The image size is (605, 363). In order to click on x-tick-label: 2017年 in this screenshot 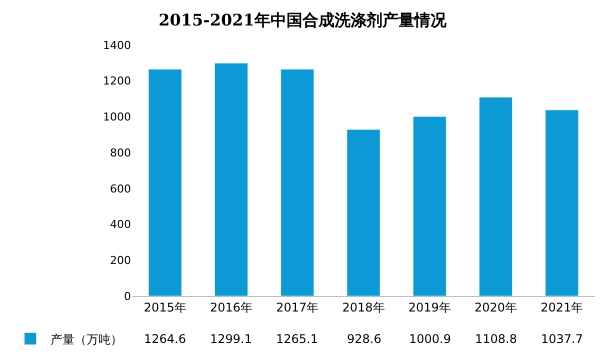, I will do `click(297, 307)`.